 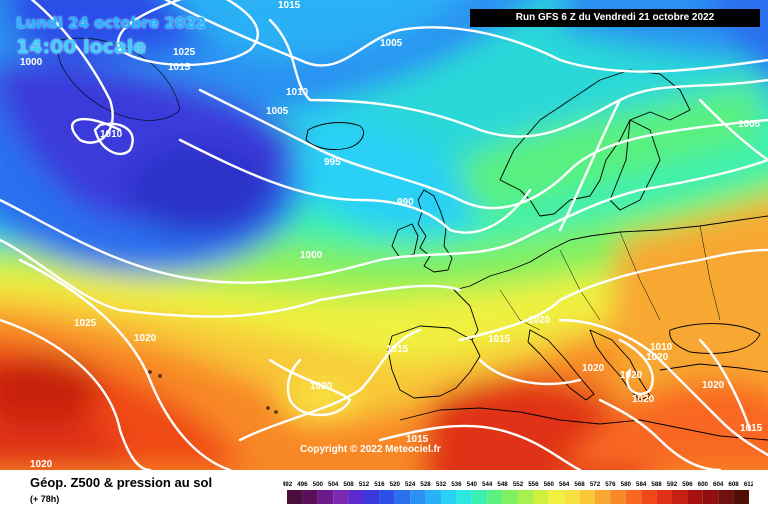 What do you see at coordinates (533, 484) in the screenshot?
I see `legend-tick-label: 556` at bounding box center [533, 484].